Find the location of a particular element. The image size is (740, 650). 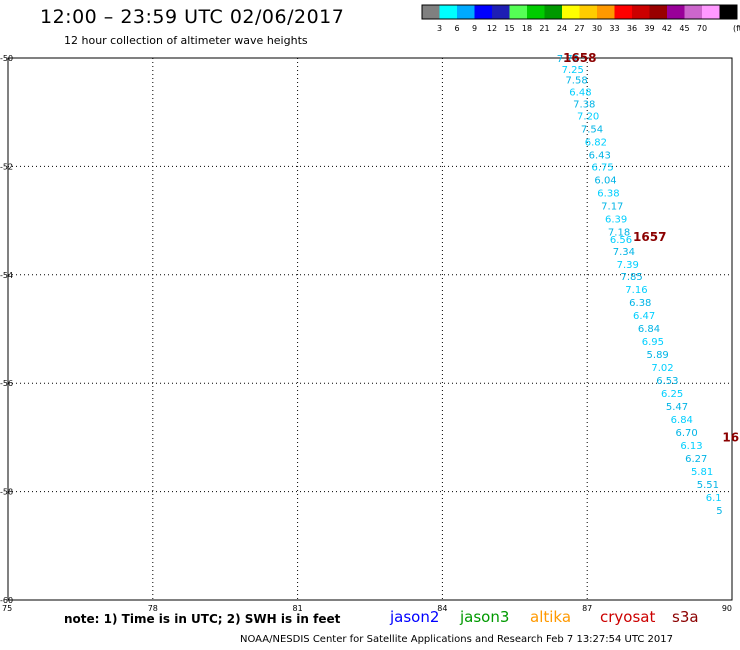

wave-height-value: 5.81 is located at coordinates (702, 472).